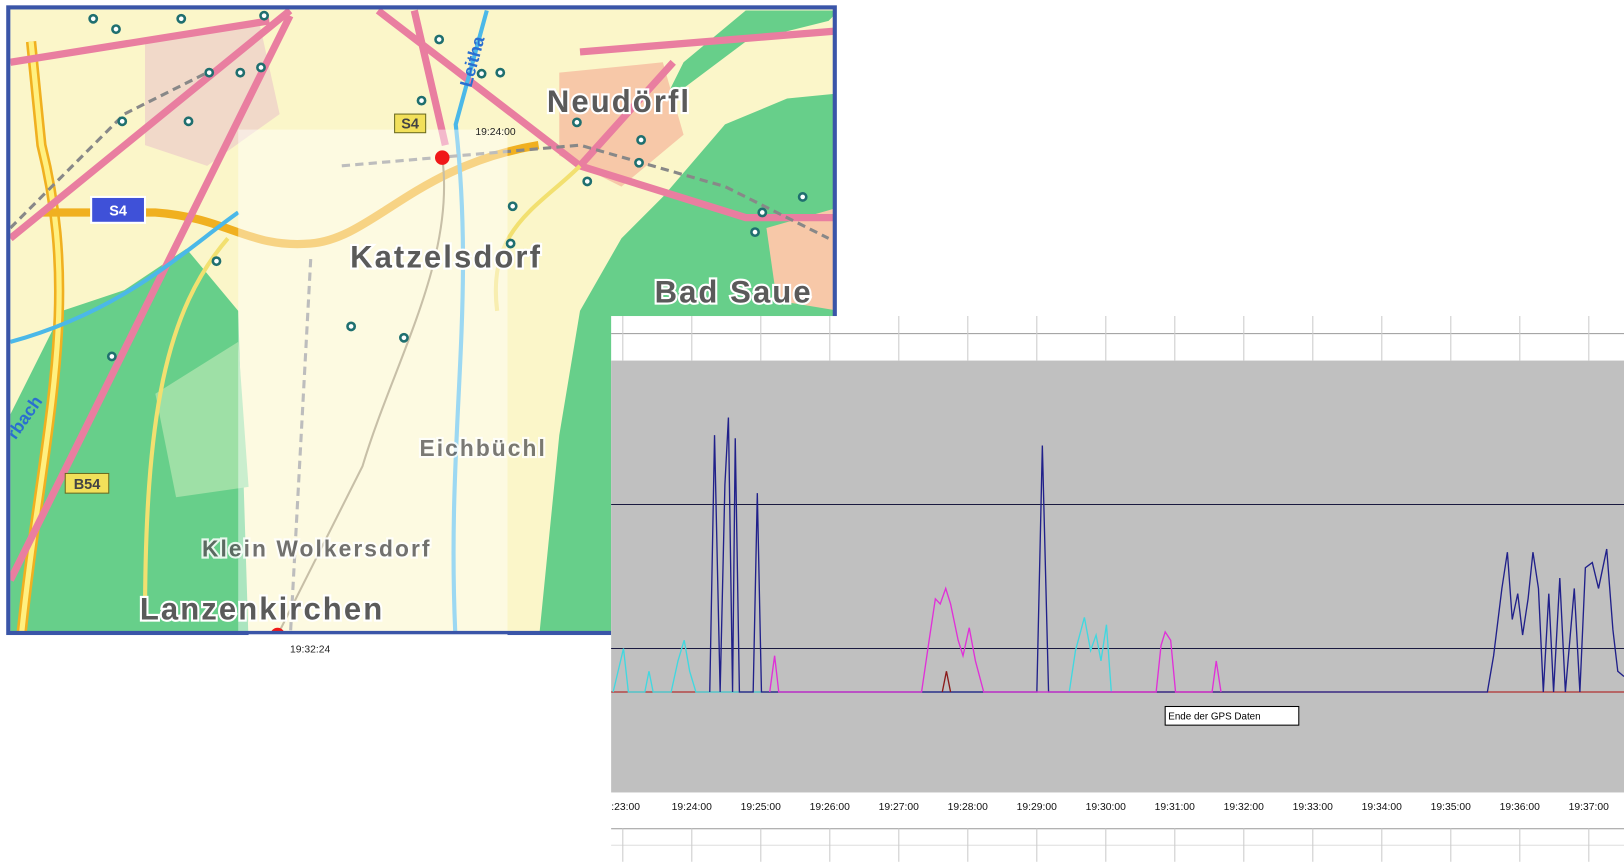 The height and width of the screenshot is (862, 1624). I want to click on x-tick-label: 19:25:00, so click(761, 807).